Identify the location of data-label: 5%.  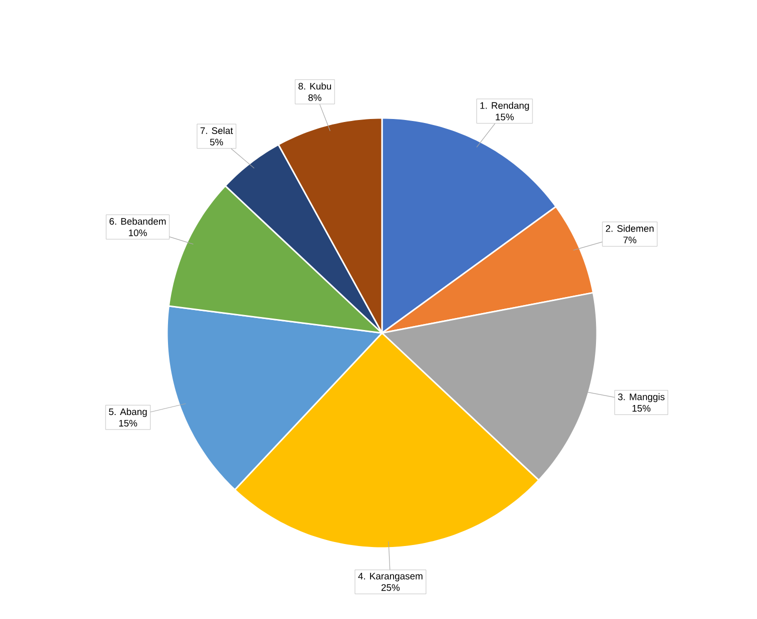
(217, 142).